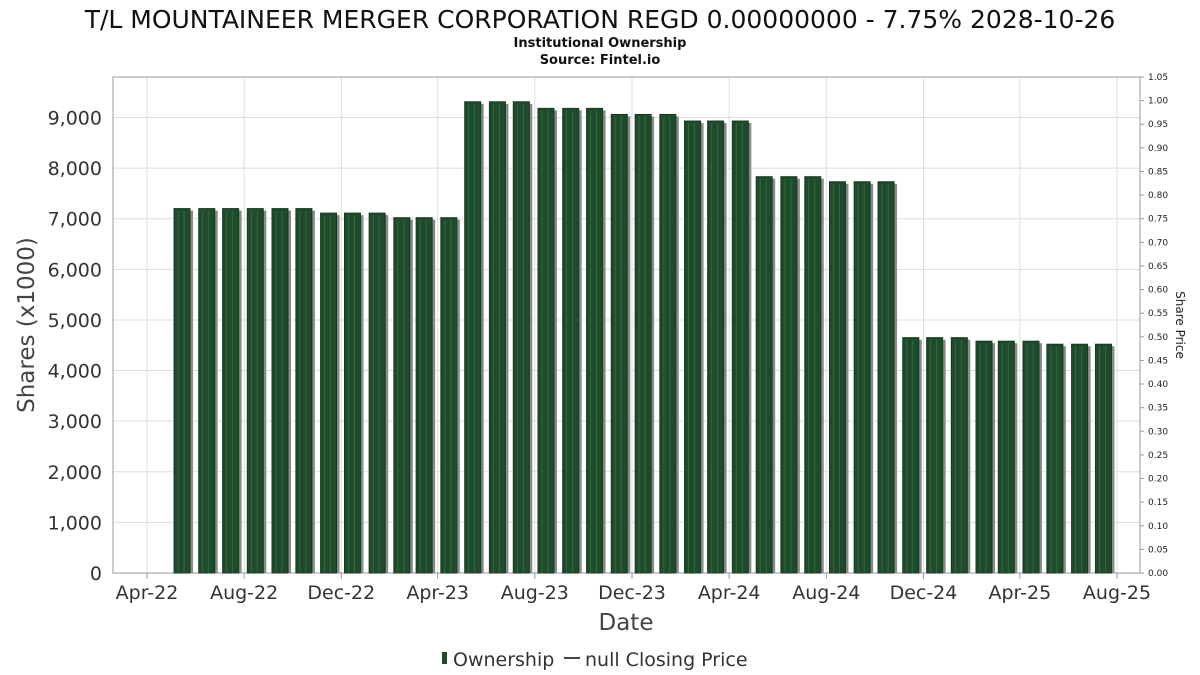  Describe the element at coordinates (666, 660) in the screenshot. I see `legend-price-label: null Closing Price` at that location.